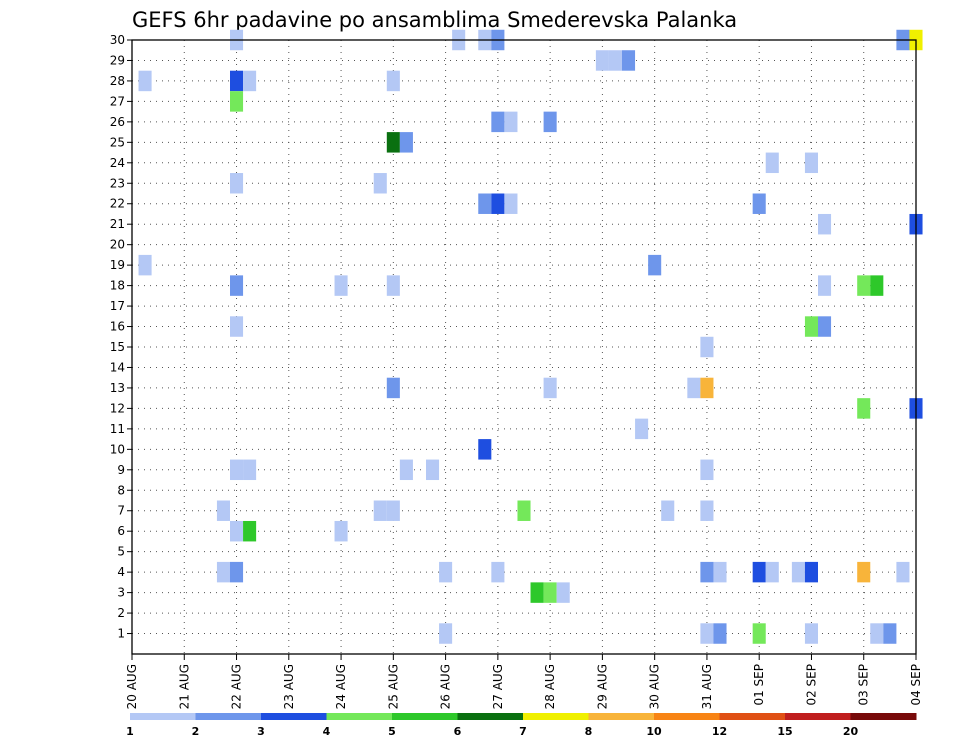 This screenshot has width=960, height=742. Describe the element at coordinates (811, 685) in the screenshot. I see `x-tick-label: 02 SEP` at that location.